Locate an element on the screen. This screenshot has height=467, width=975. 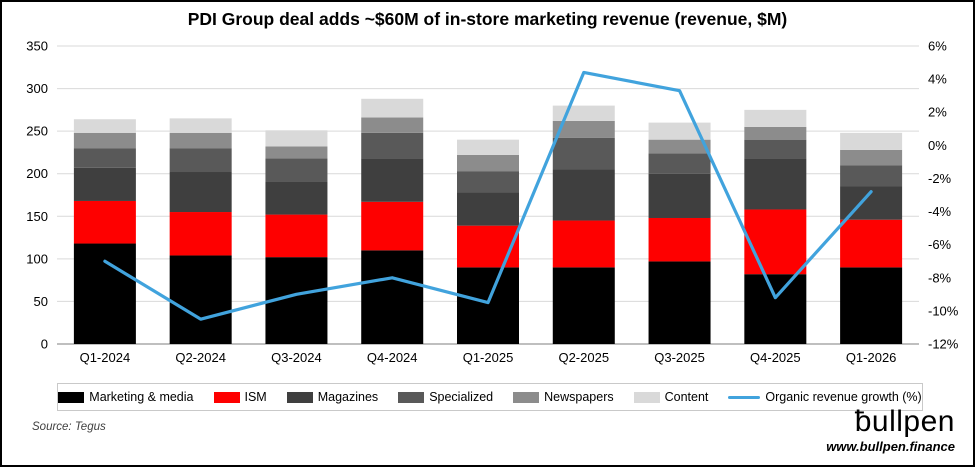
legend-item: Marketing & media is located at coordinates (126, 397).